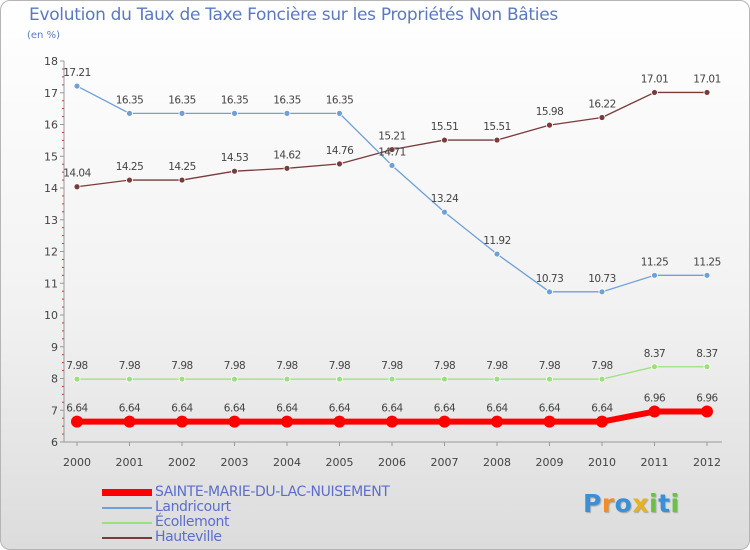 The height and width of the screenshot is (550, 750). I want to click on x-tick-label: 2001, so click(130, 462).